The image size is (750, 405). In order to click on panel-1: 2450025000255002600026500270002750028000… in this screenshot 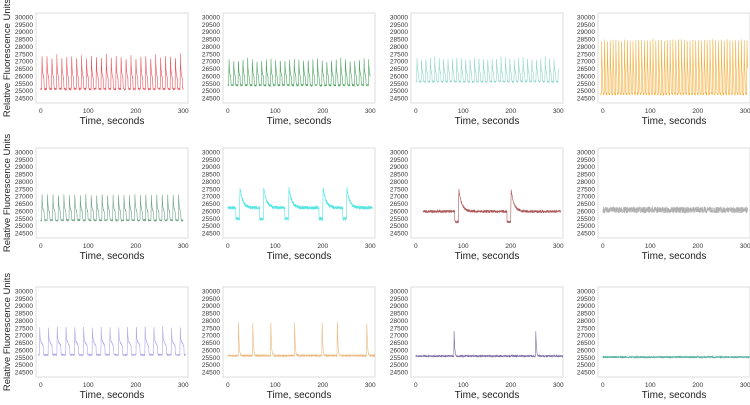, I will do `click(95, 63)`.